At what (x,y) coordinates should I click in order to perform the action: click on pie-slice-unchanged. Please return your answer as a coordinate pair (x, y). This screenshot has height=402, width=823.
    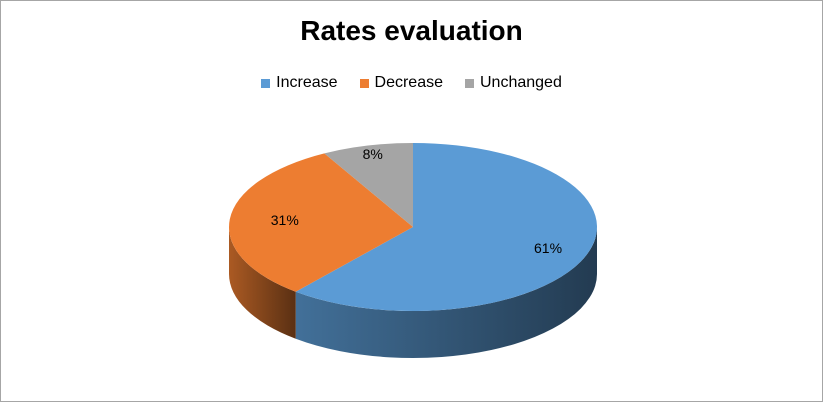
    Looking at the image, I should click on (368, 185).